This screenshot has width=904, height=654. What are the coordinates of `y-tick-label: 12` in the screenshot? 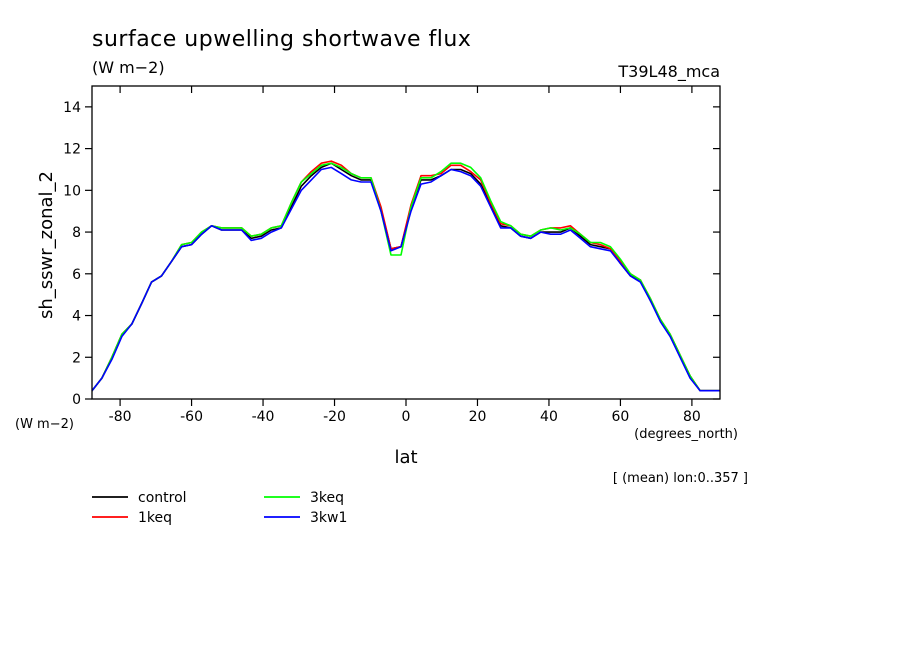 It's located at (72, 150).